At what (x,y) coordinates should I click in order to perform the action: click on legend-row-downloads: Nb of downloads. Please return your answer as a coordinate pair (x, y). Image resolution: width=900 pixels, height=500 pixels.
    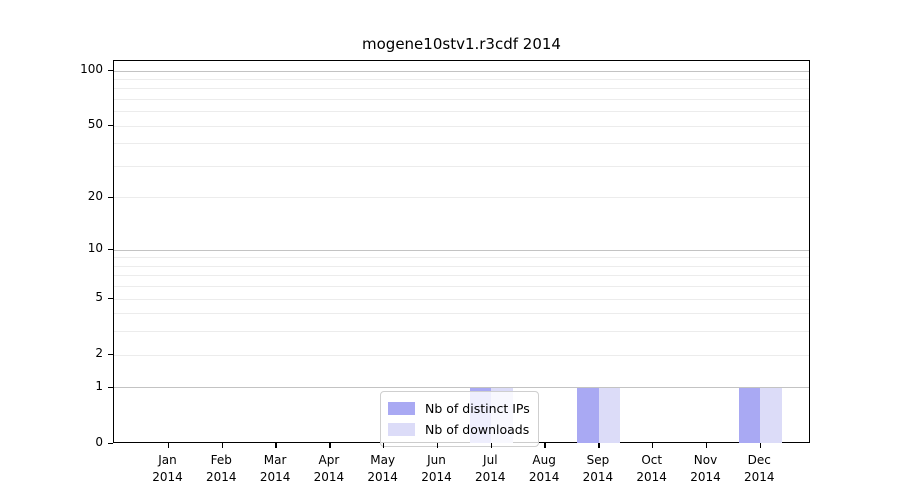
    Looking at the image, I should click on (459, 429).